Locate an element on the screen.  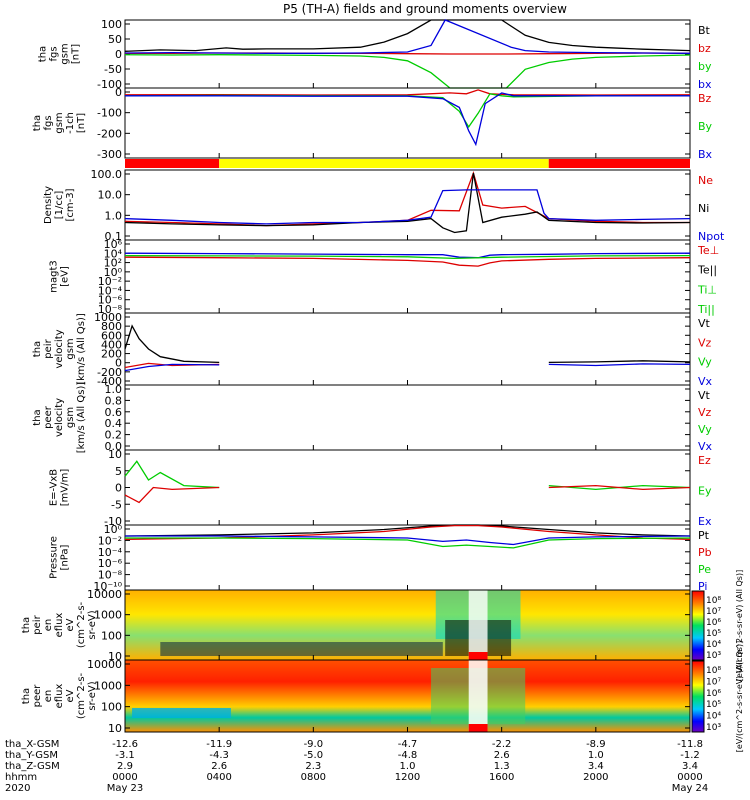
x-axis-value: May 24 is located at coordinates (690, 788).